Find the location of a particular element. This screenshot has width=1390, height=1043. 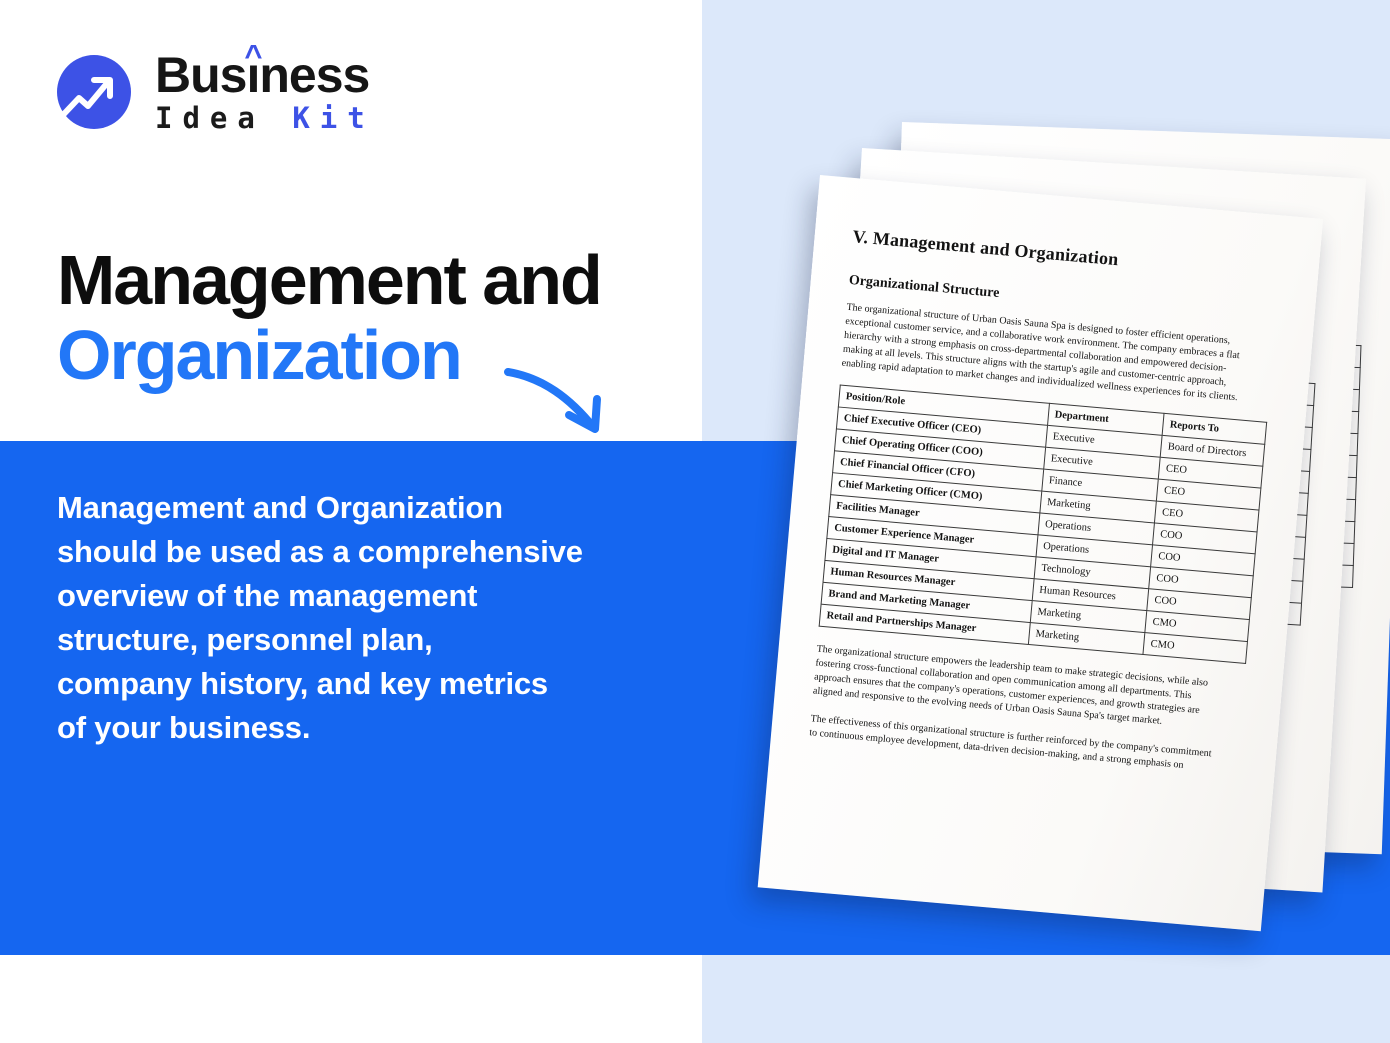

brand-name-line2: Idea Kit is located at coordinates (265, 118).